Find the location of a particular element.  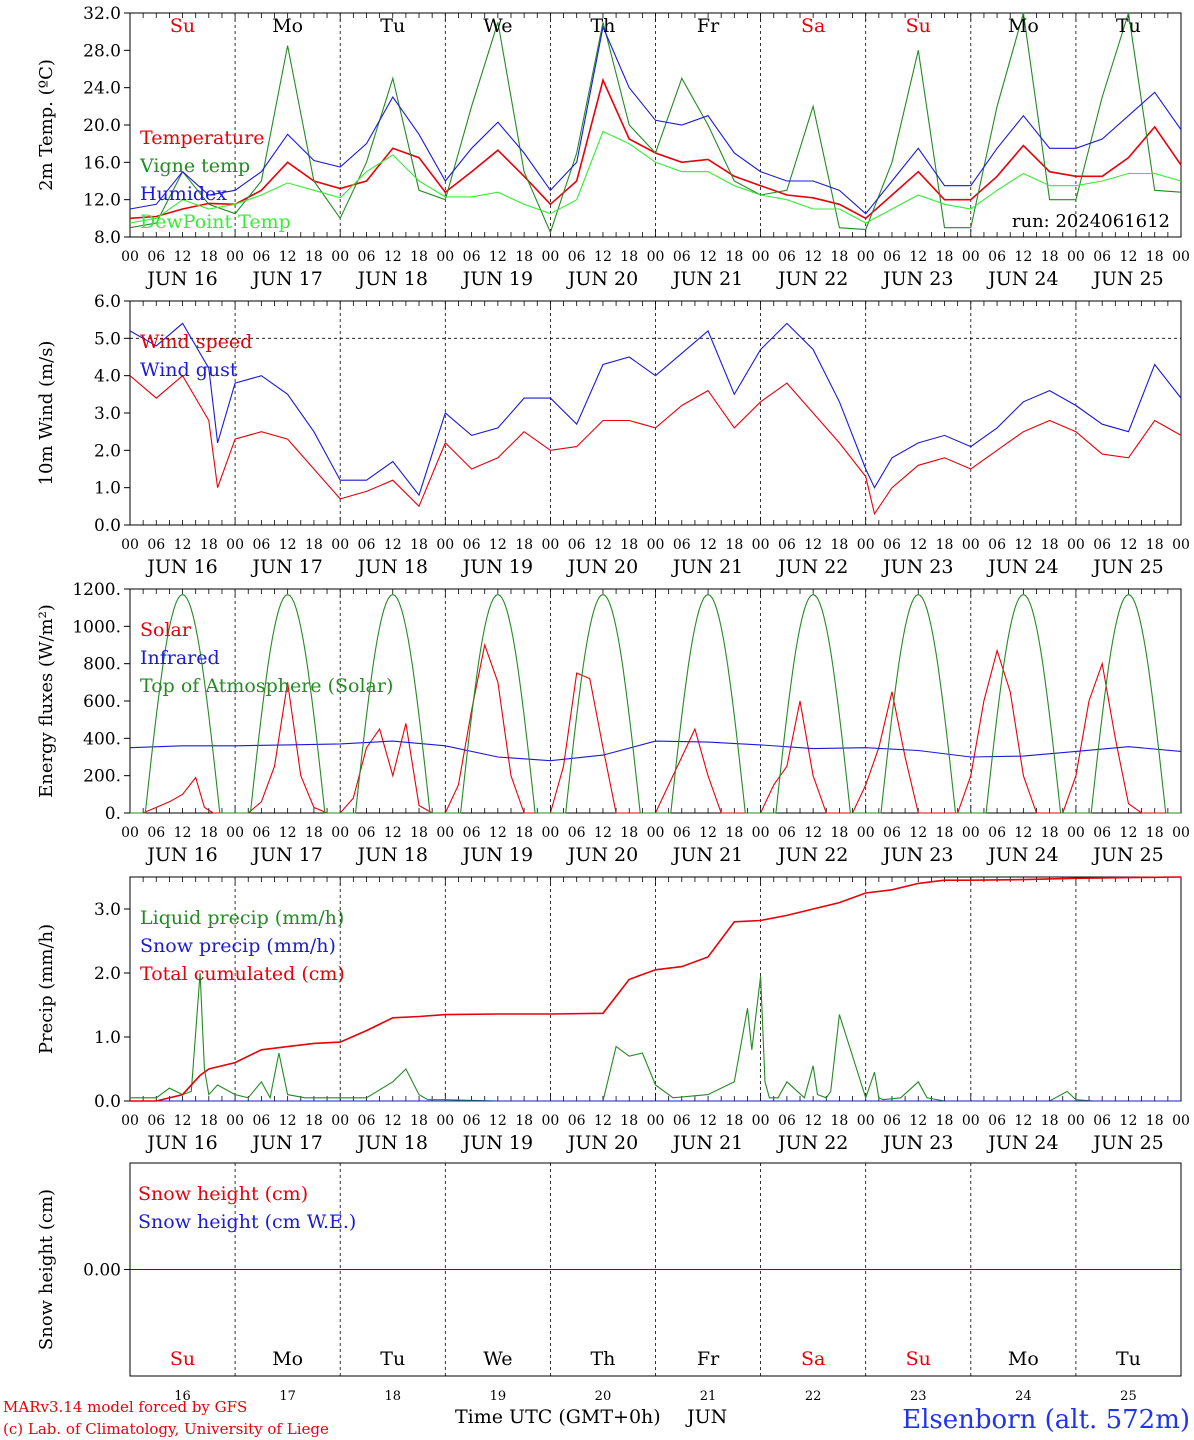

energy-date-label: JUN 22 is located at coordinates (812, 855).